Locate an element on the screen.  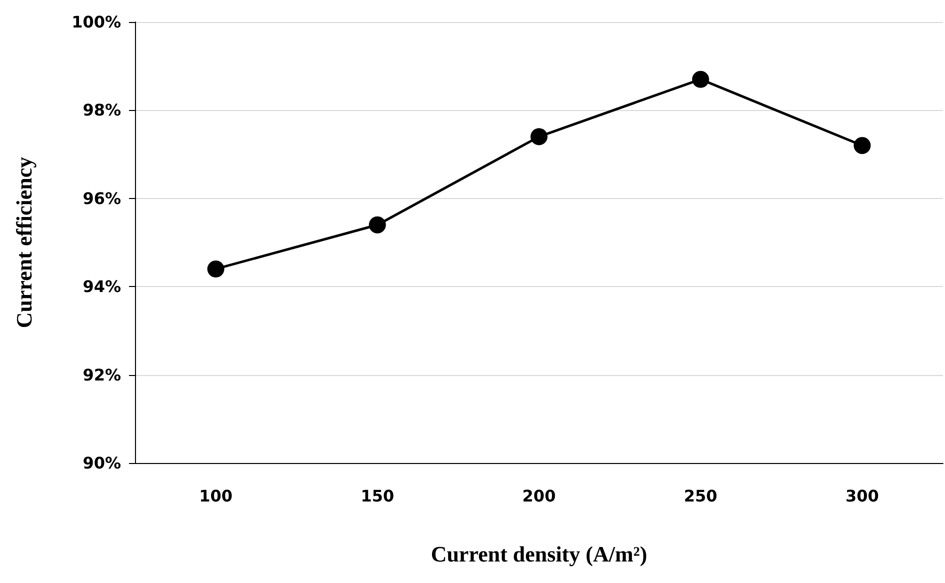
x-tick-label: 300 is located at coordinates (862, 496).